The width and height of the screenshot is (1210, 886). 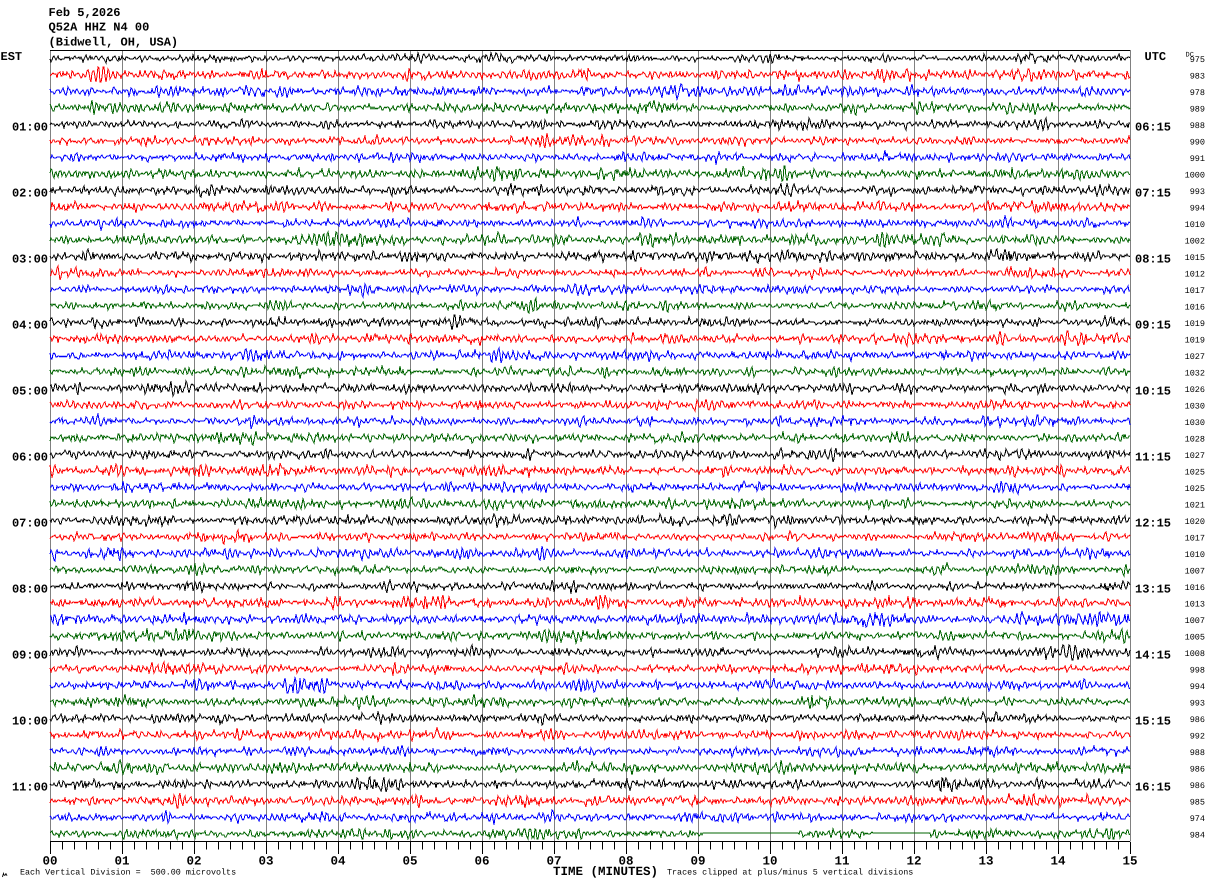 What do you see at coordinates (1197, 60) in the screenshot?
I see `svg-text: 975` at bounding box center [1197, 60].